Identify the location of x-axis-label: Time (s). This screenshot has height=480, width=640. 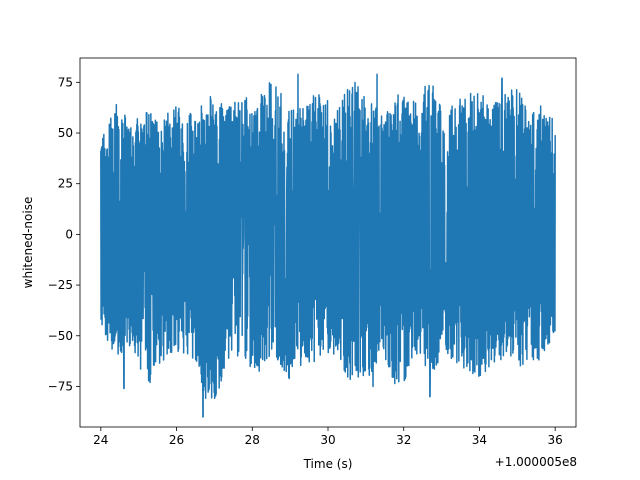
(328, 464).